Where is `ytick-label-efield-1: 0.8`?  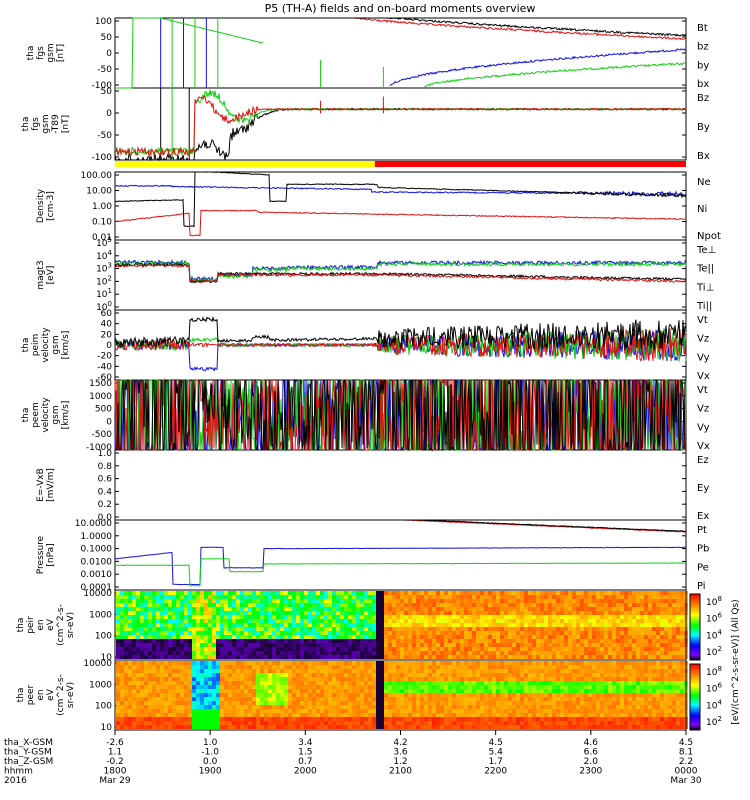 ytick-label-efield-1: 0.8 is located at coordinates (105, 467).